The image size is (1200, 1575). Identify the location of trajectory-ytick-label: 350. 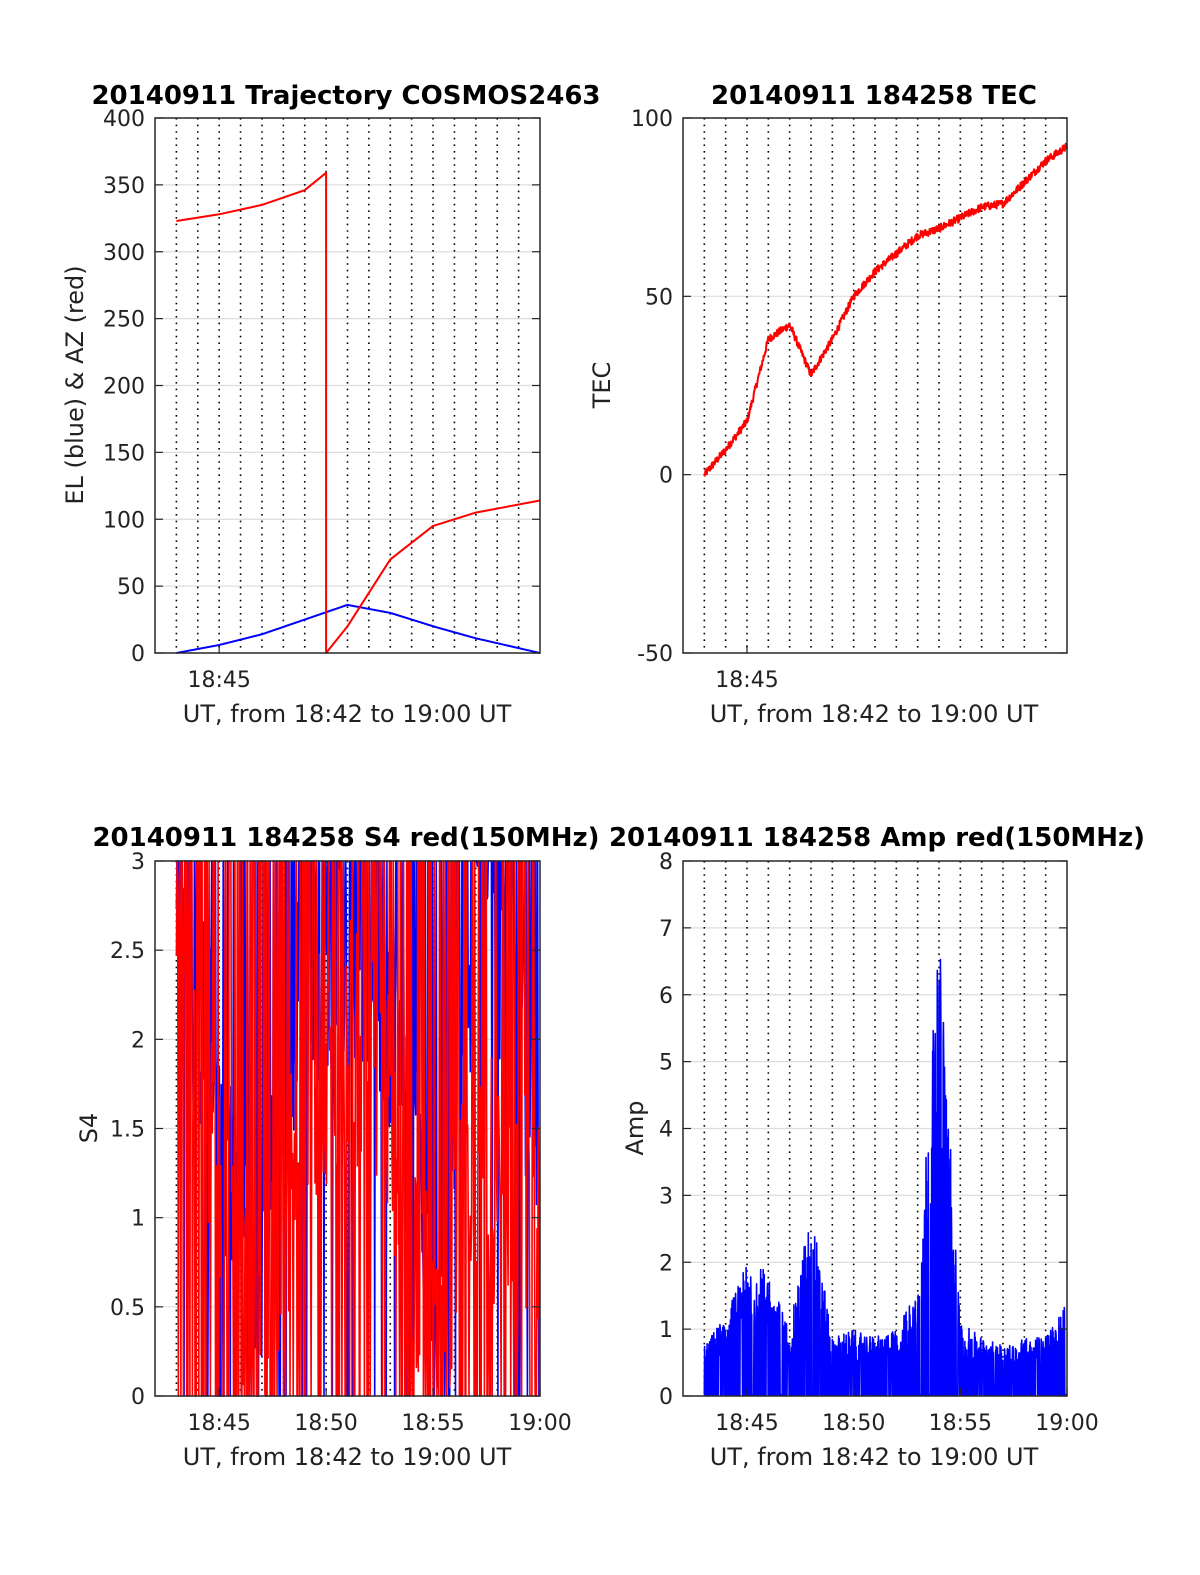
(124, 186).